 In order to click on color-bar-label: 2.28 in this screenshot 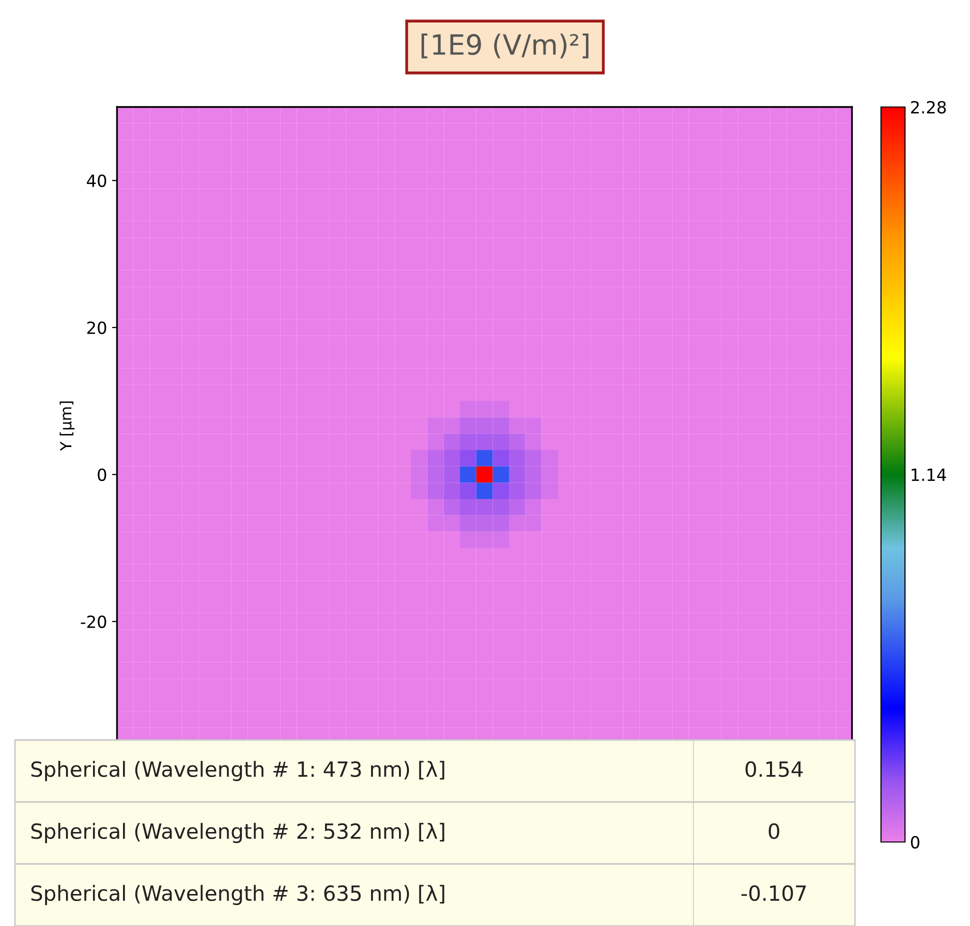, I will do `click(928, 107)`.